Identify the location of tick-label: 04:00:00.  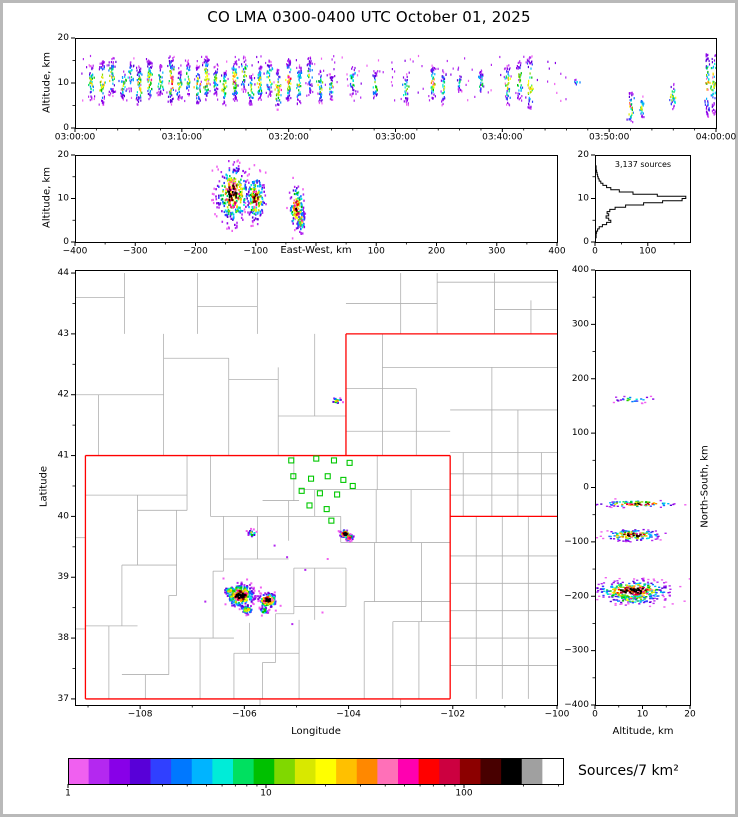
(716, 138).